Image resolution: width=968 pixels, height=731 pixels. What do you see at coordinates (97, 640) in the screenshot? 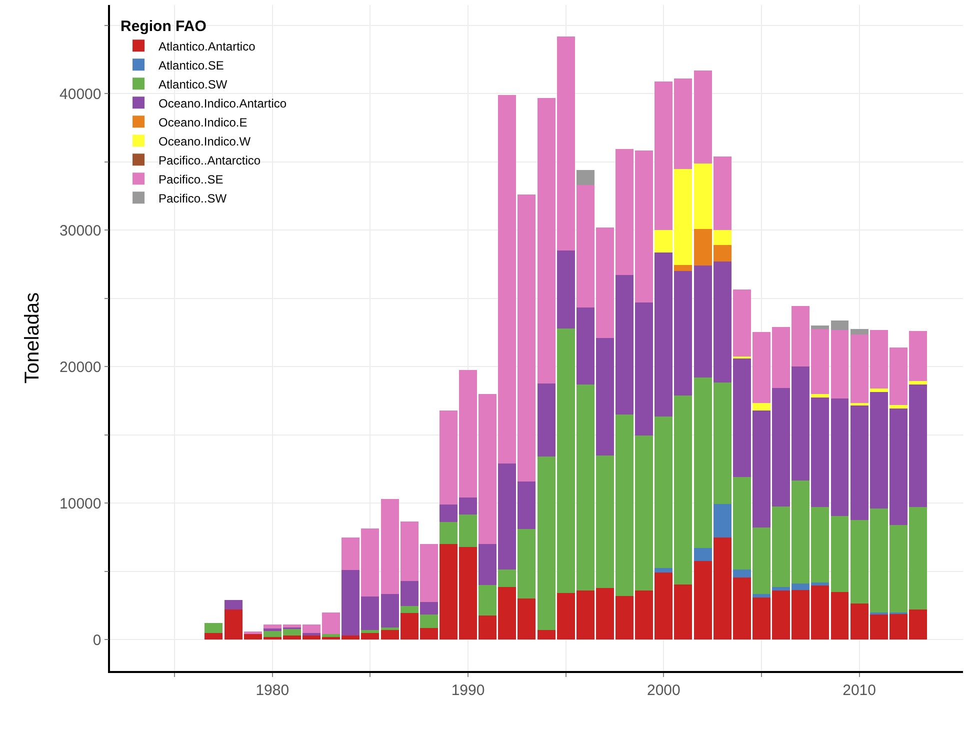
I see `y-tick-label: 0` at bounding box center [97, 640].